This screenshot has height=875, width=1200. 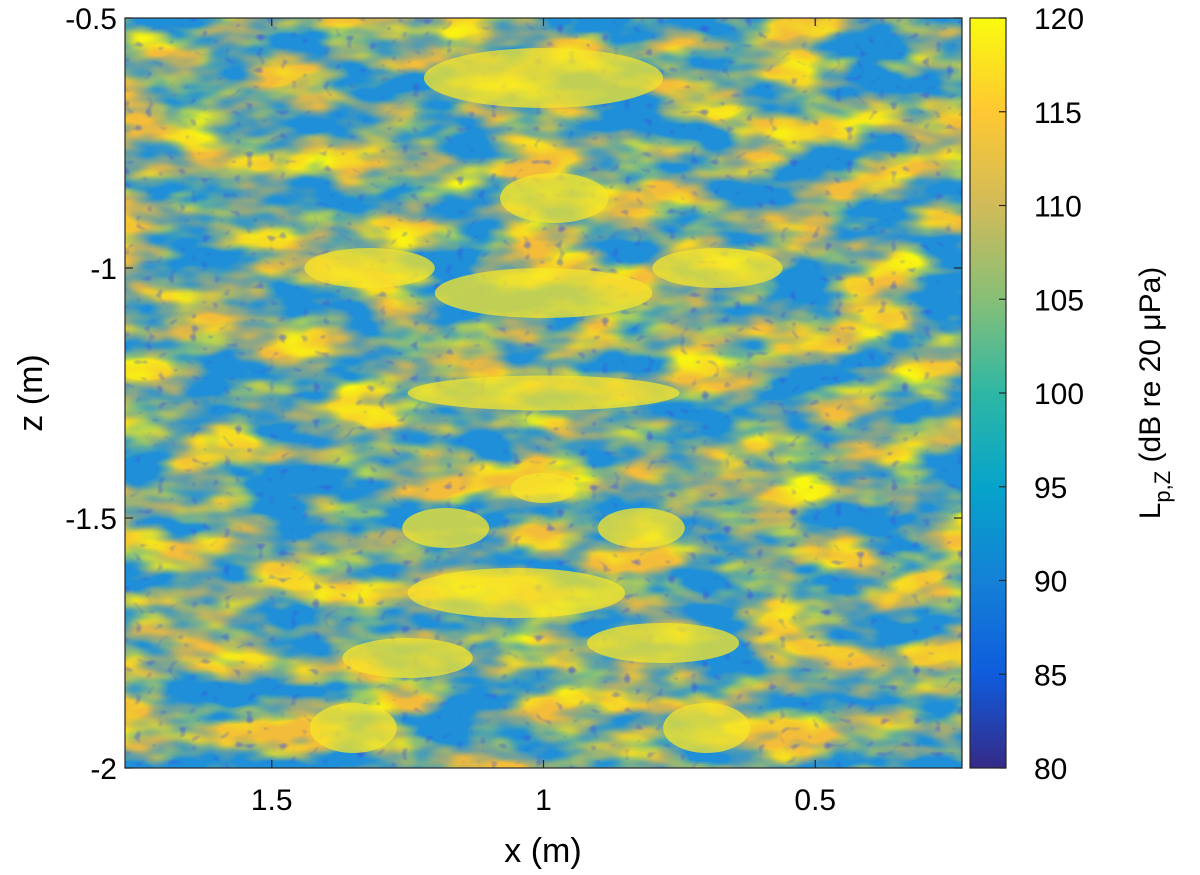 What do you see at coordinates (1059, 19) in the screenshot?
I see `colorbar-tick-label: 120` at bounding box center [1059, 19].